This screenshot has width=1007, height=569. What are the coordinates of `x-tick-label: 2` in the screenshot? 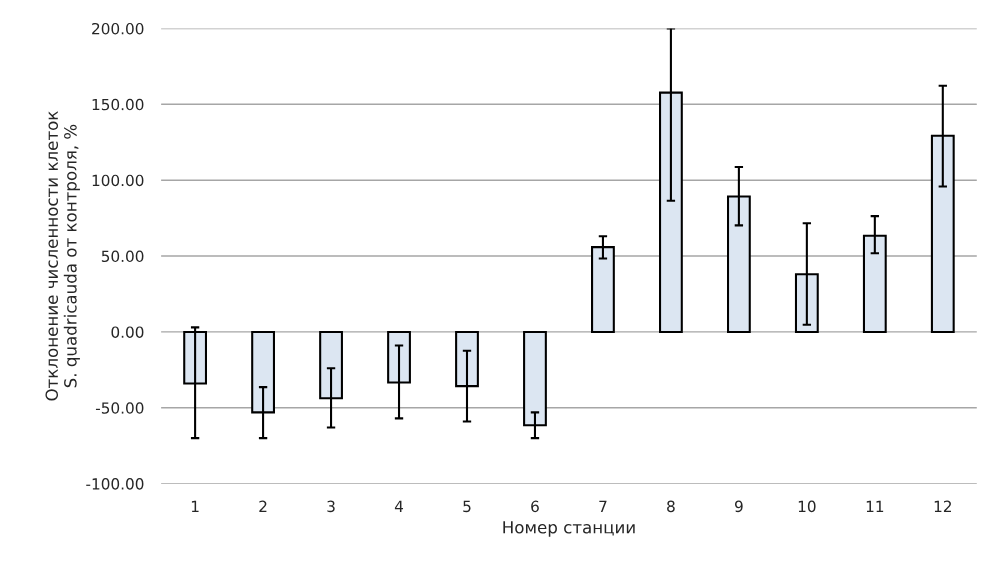 It's located at (263, 506).